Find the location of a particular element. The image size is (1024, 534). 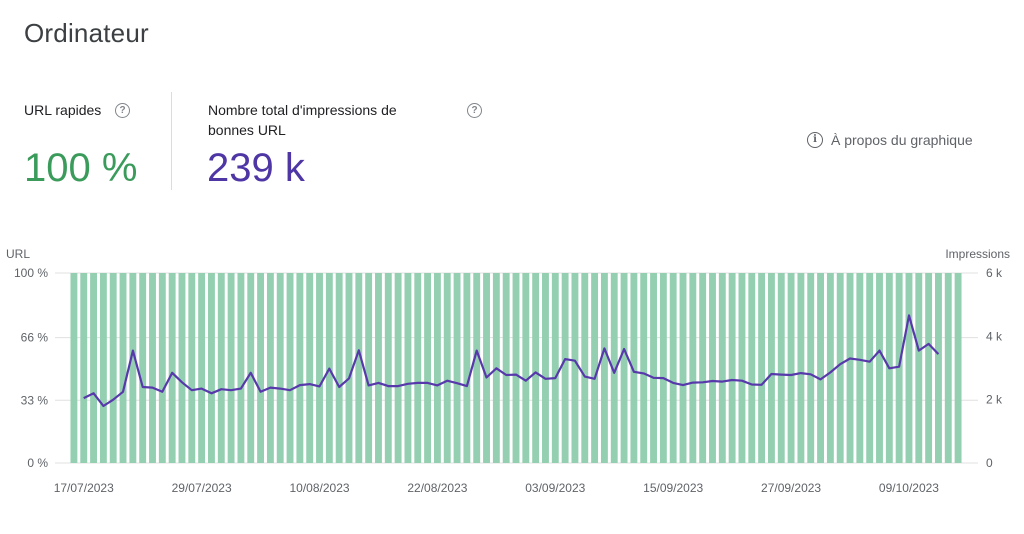

x-tick-label: 29/07/2023 is located at coordinates (202, 488).